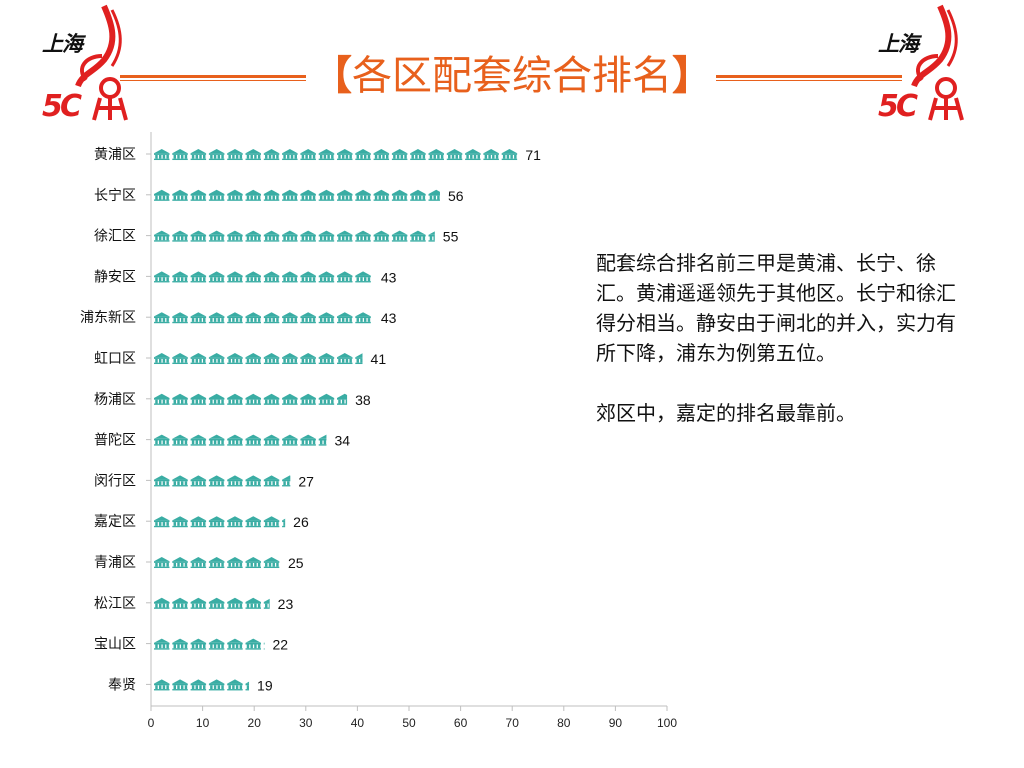 The image size is (1024, 768). What do you see at coordinates (203, 723) in the screenshot?
I see `x-tick-label: 10` at bounding box center [203, 723].